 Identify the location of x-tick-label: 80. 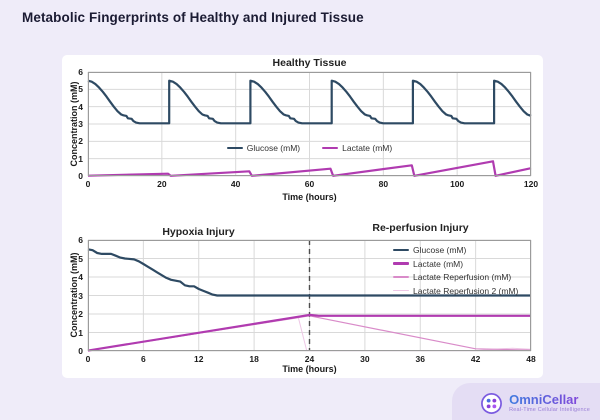
(383, 184).